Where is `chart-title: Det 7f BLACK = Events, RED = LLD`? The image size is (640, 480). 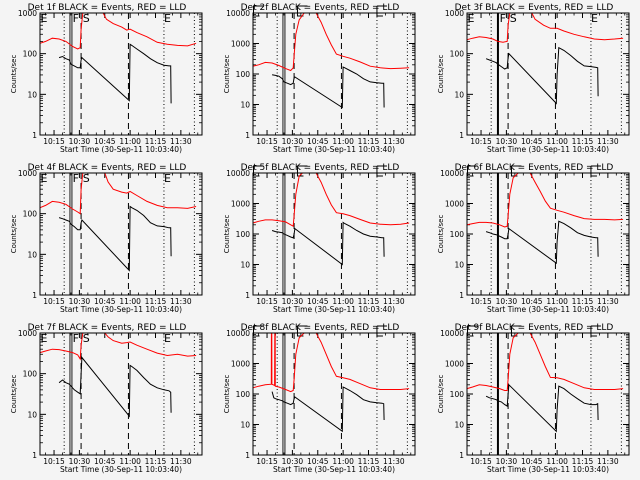
chart-title: Det 7f BLACK = Events, RED = LLD is located at coordinates (107, 328).